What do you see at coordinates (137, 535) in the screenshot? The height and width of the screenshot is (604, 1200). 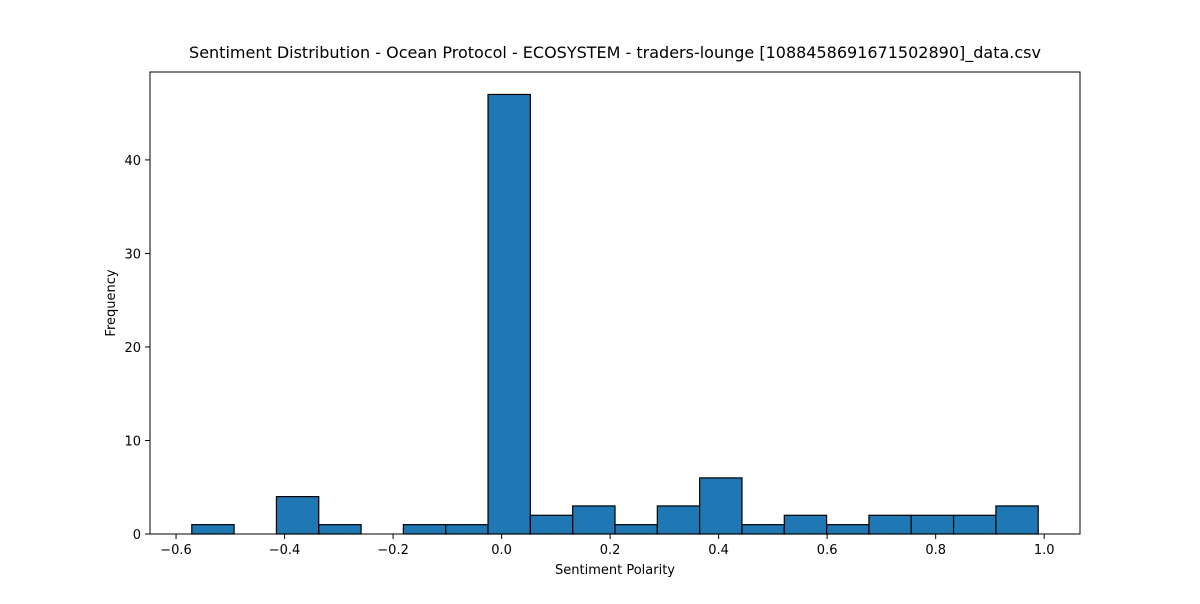 I see `y-tick-label: 0` at bounding box center [137, 535].